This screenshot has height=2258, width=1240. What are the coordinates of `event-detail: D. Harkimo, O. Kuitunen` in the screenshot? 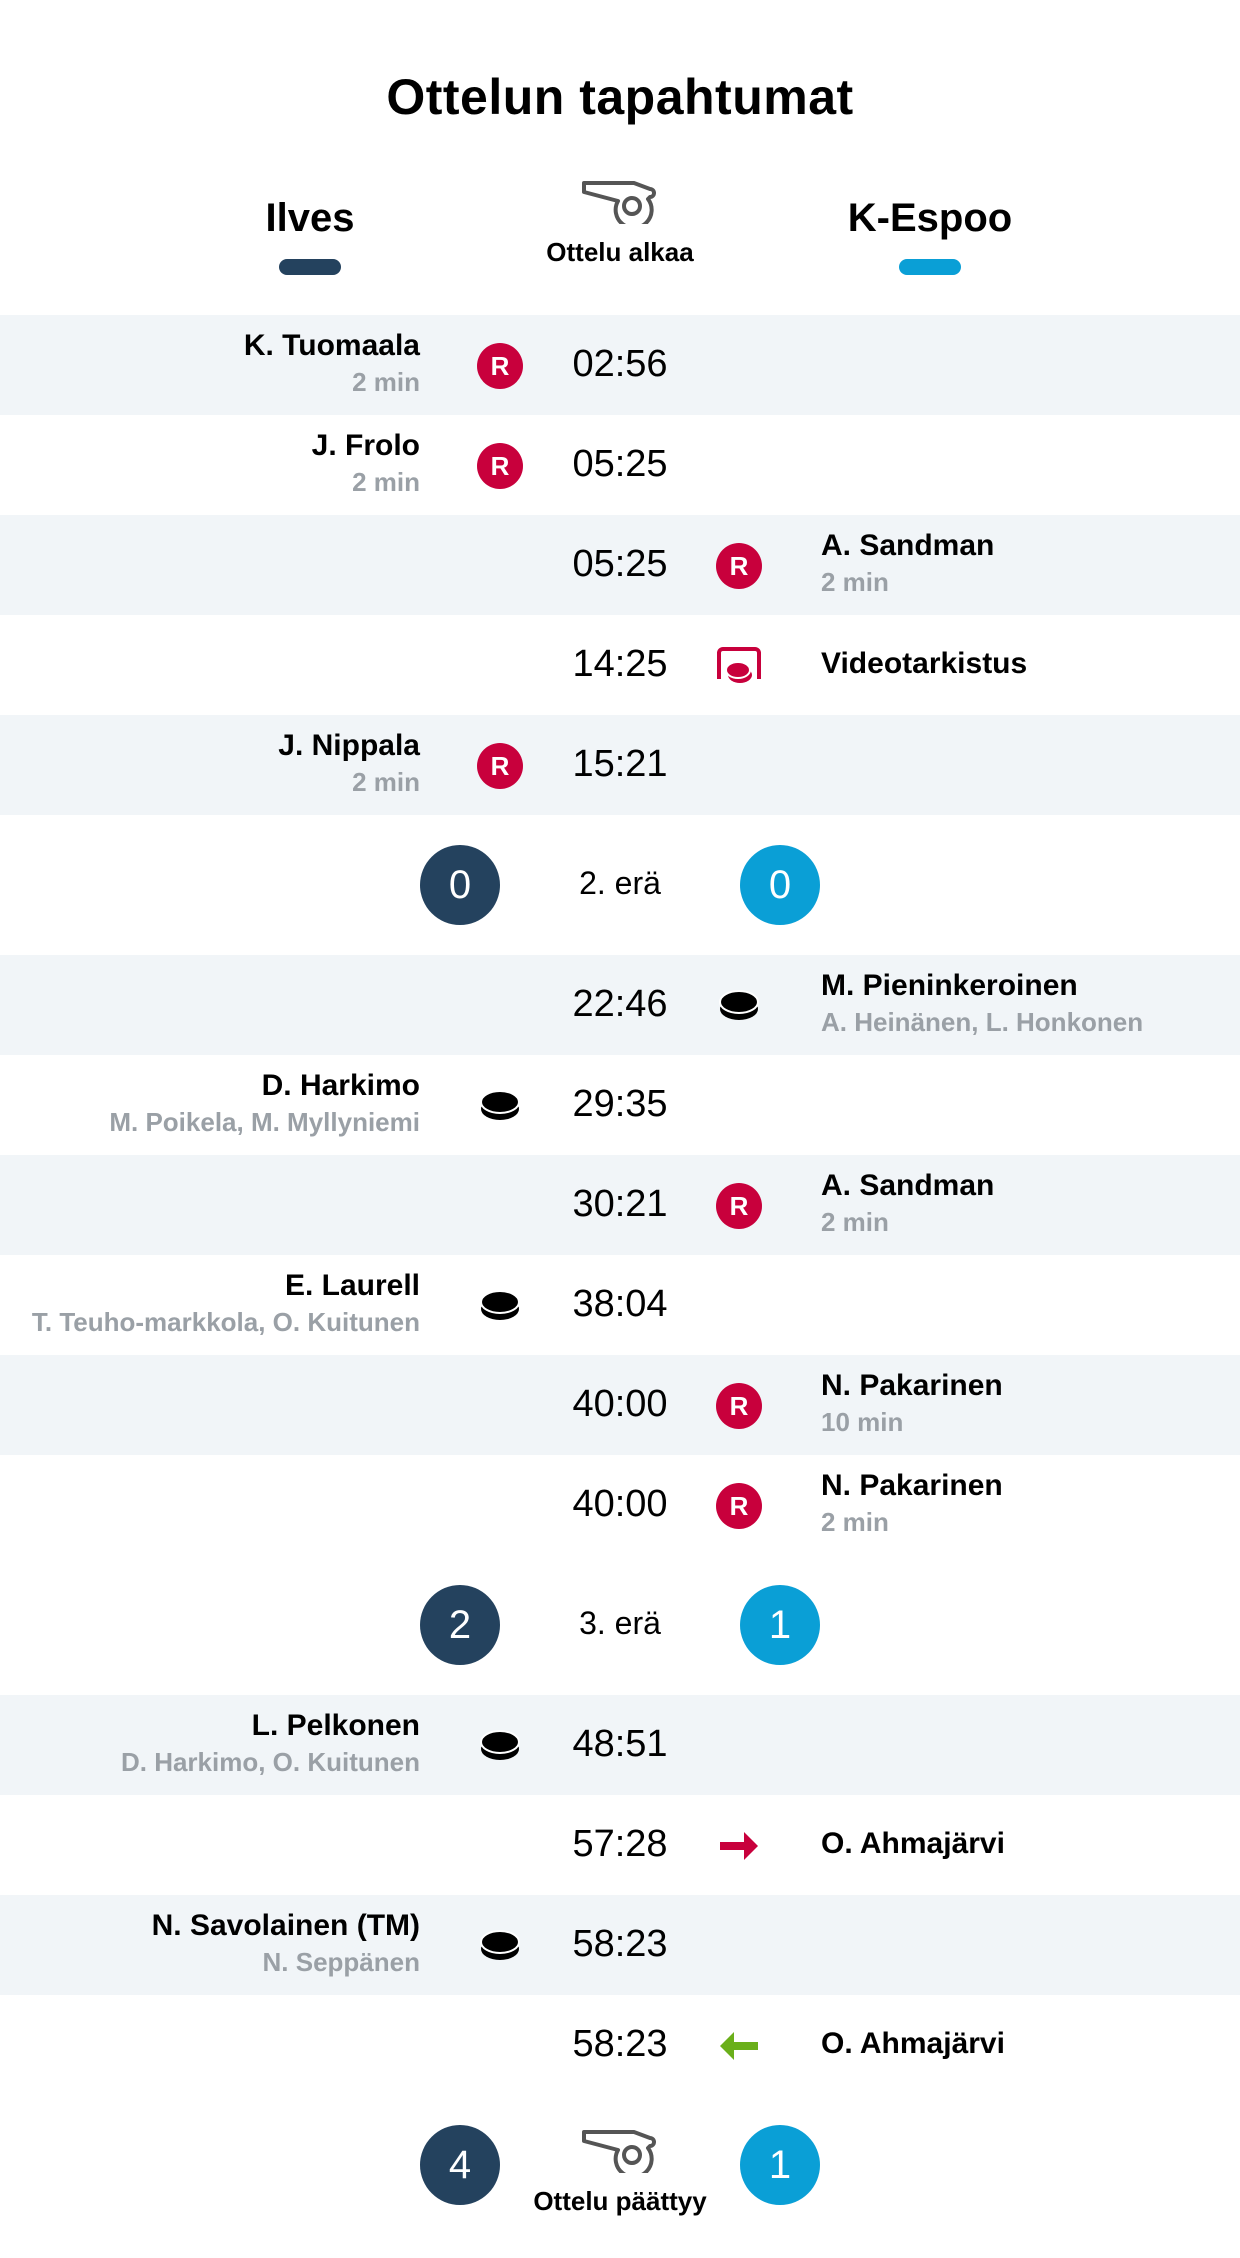 It's located at (270, 1762).